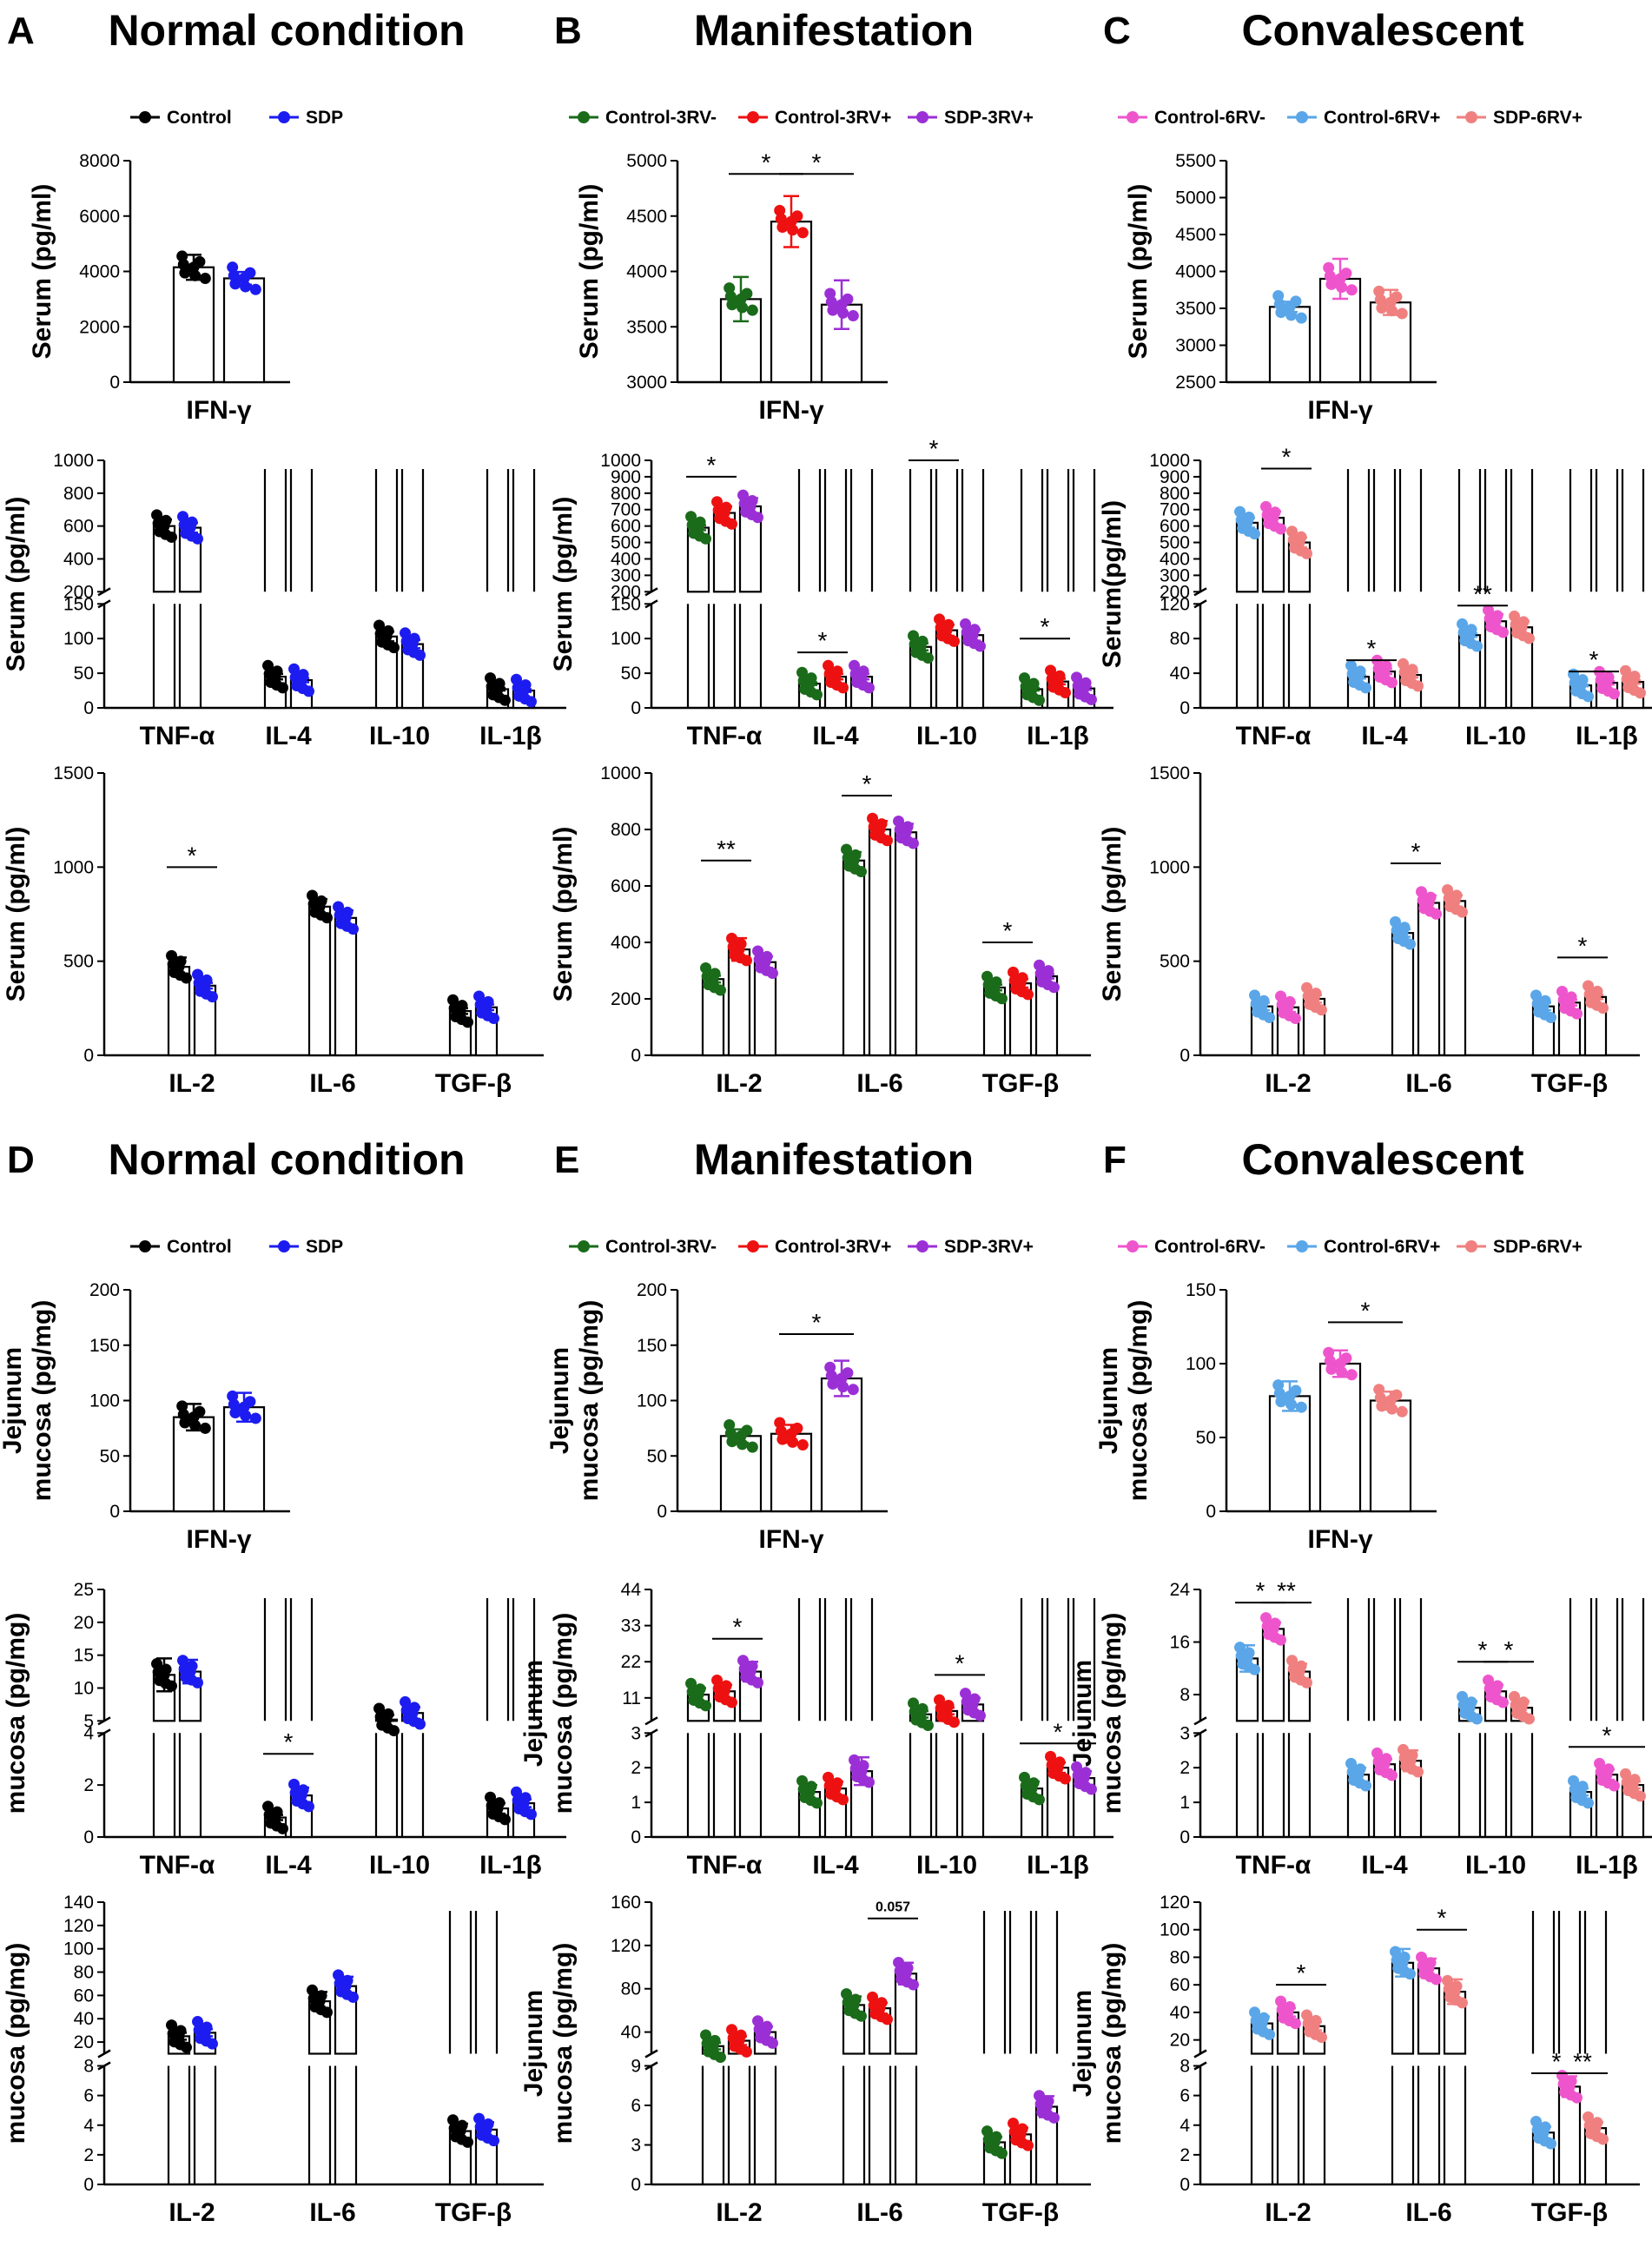 This screenshot has width=1652, height=2260. Describe the element at coordinates (1382, 1159) in the screenshot. I see `panel-title: Convalescent` at that location.